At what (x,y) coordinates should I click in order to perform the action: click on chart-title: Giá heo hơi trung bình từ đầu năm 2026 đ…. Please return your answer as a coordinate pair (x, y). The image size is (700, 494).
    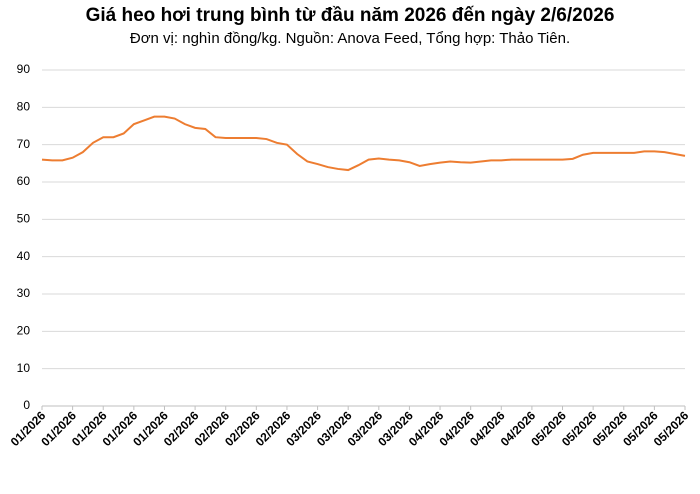
    Looking at the image, I should click on (350, 15).